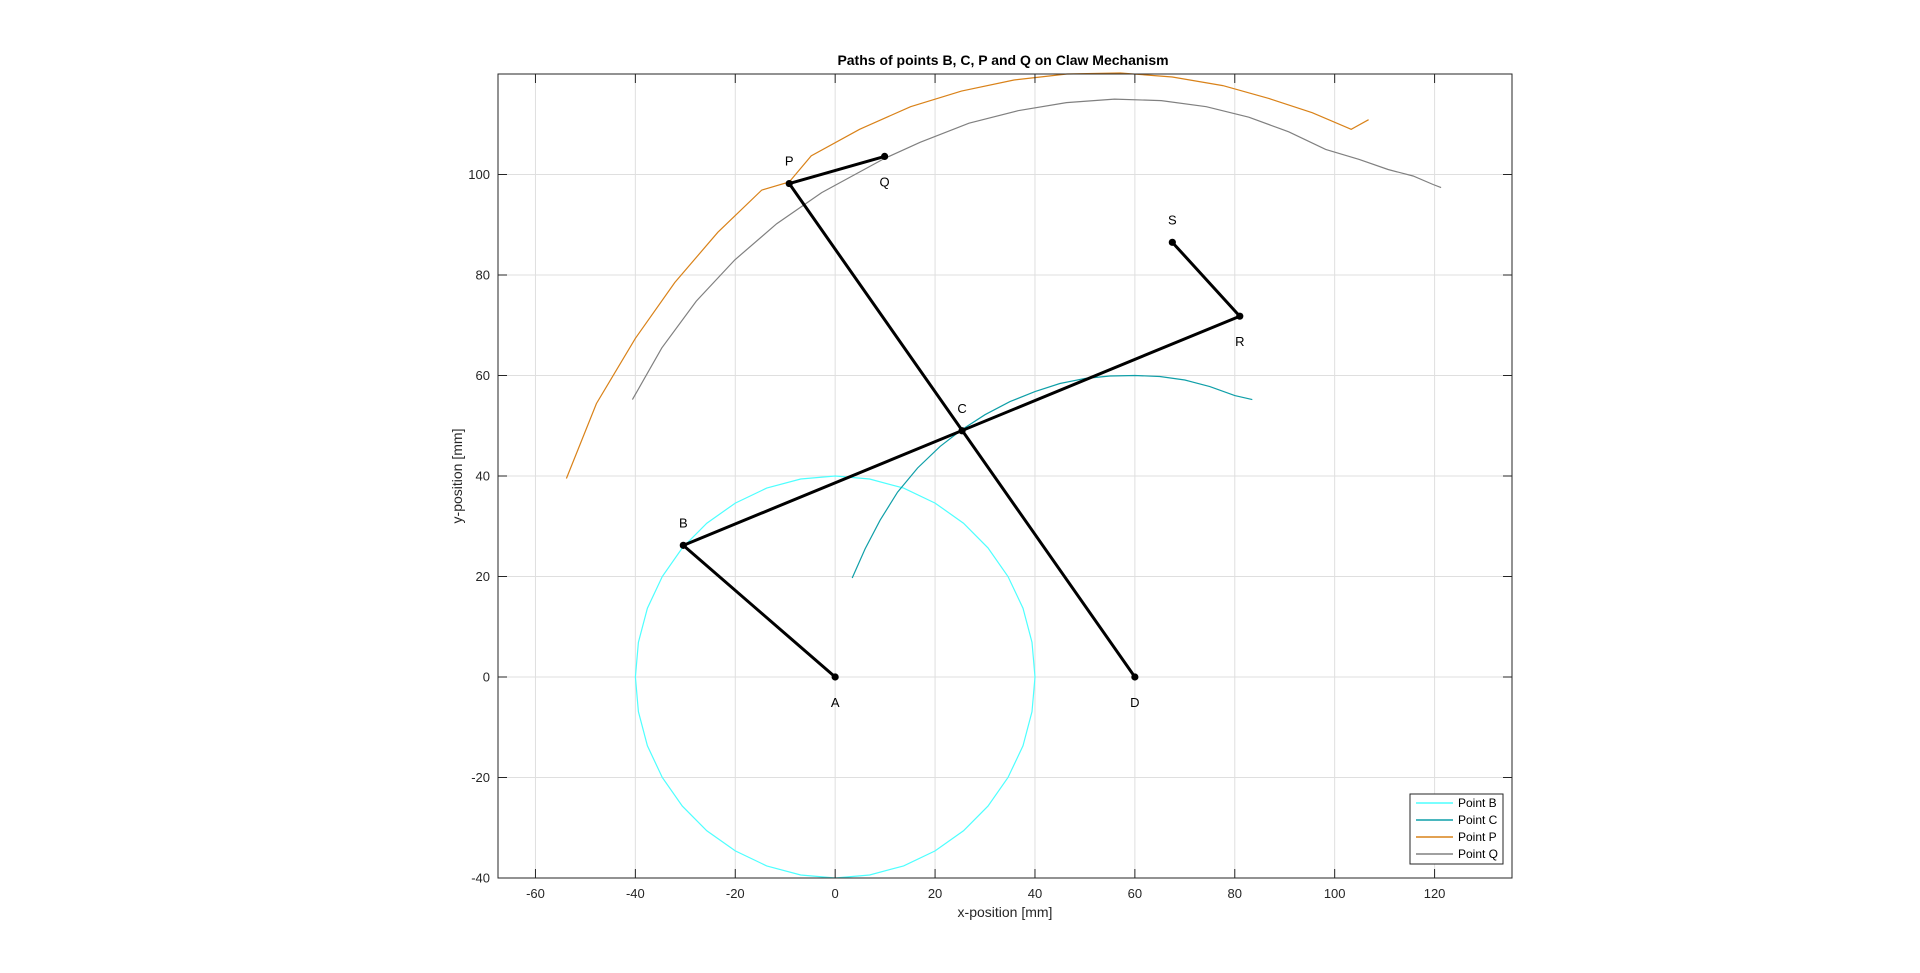  I want to click on y-tick-label: 80, so click(483, 275).